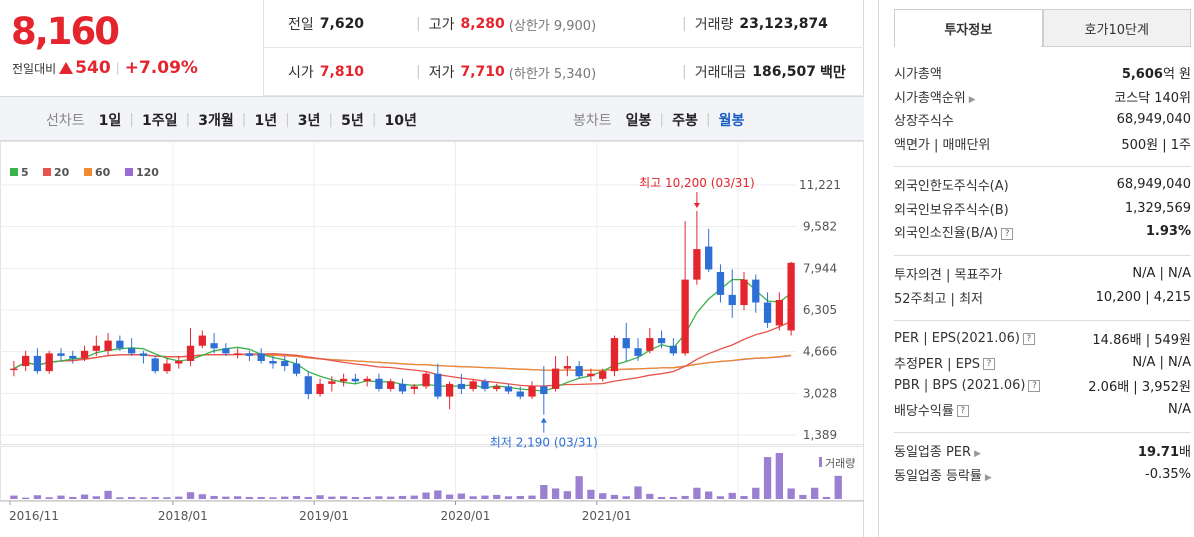 Image resolution: width=1194 pixels, height=537 pixels. Describe the element at coordinates (968, 28) in the screenshot. I see `tab-investment-info: 투자정보` at that location.